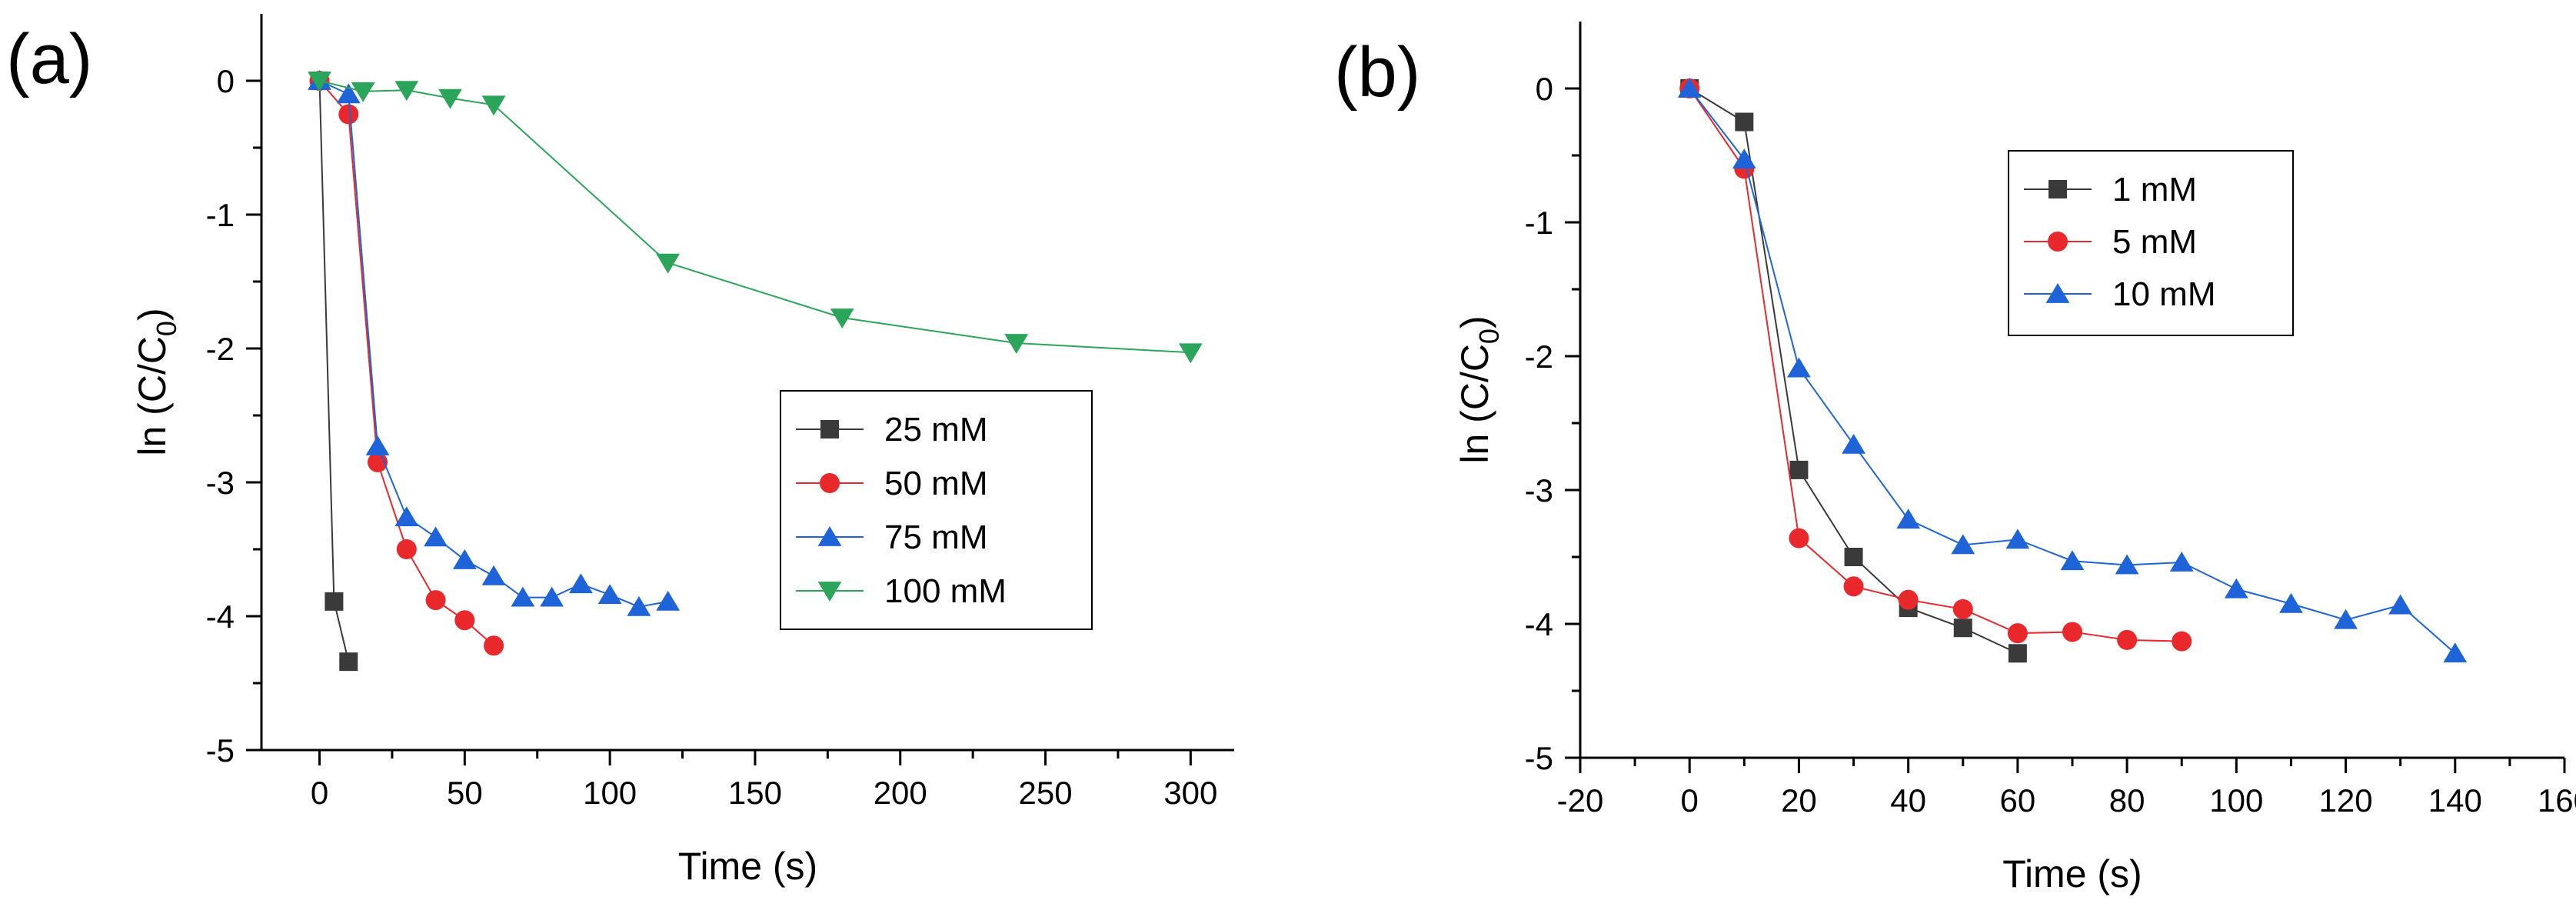 This screenshot has width=2576, height=917. I want to click on legend-label: 75 mM, so click(935, 537).